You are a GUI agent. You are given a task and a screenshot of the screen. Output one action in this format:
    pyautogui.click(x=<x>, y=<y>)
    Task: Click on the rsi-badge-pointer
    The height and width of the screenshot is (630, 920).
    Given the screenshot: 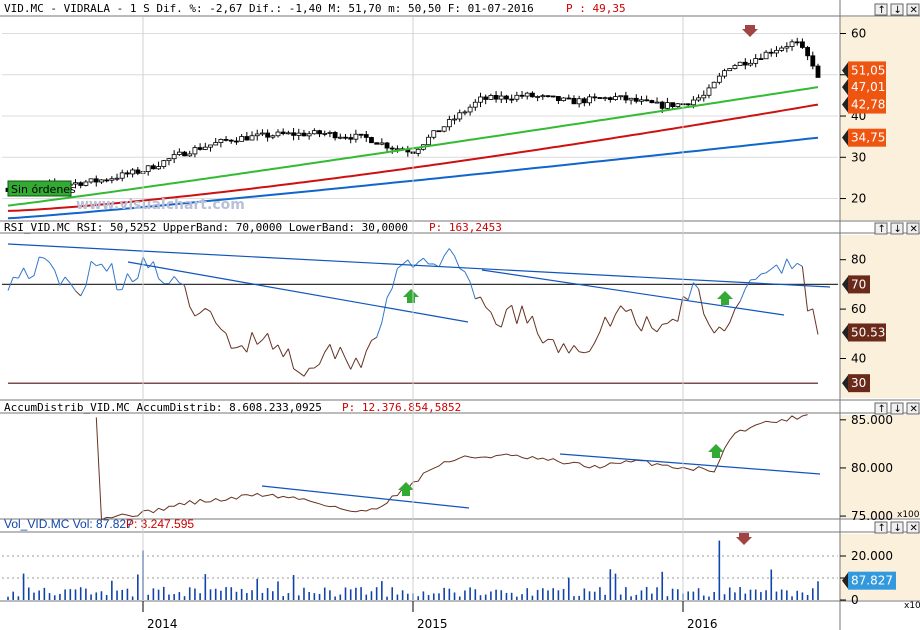 What is the action you would take?
    pyautogui.click(x=845, y=383)
    